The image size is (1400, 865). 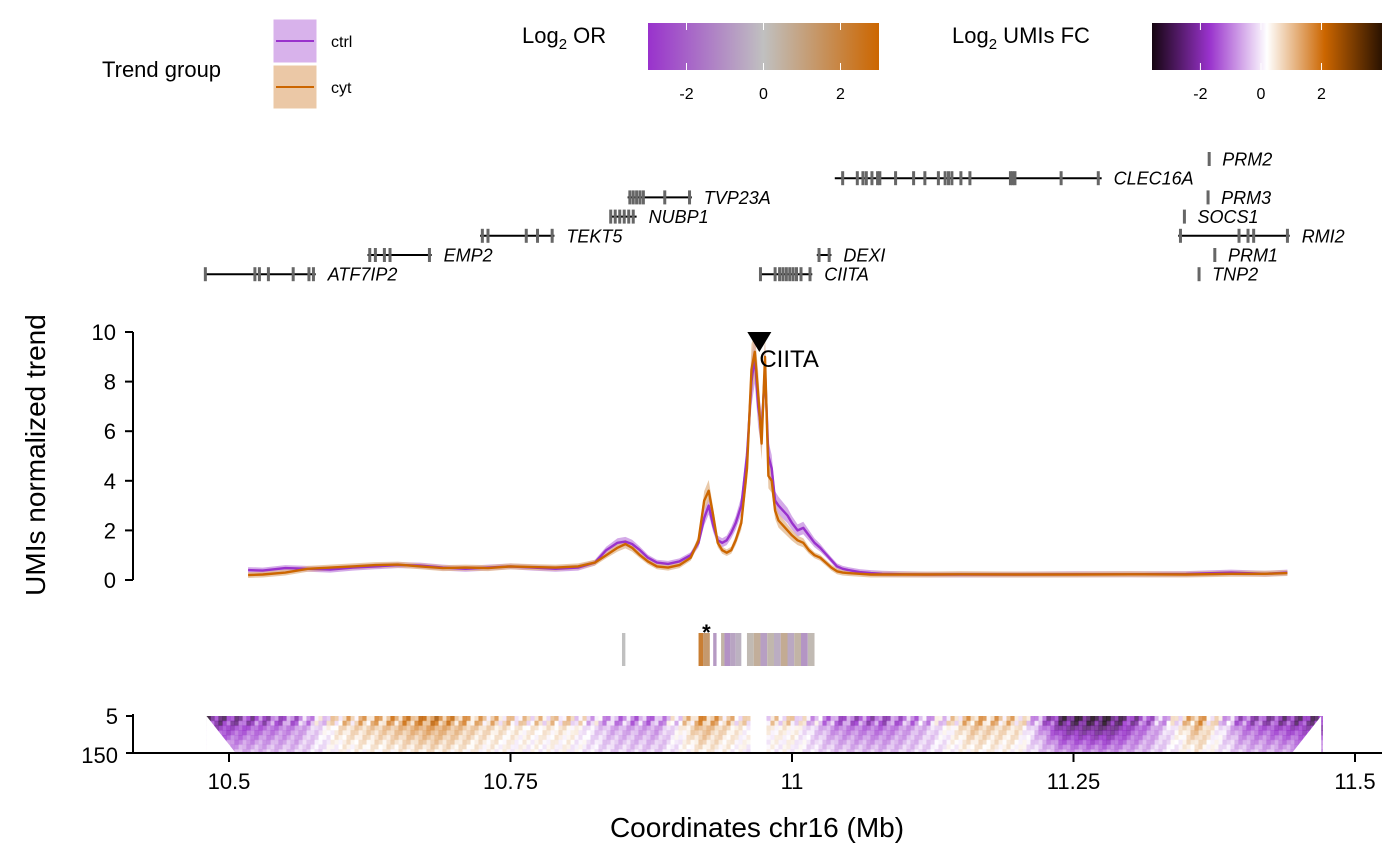 I want to click on gene-label: CIITA, so click(x=846, y=275).